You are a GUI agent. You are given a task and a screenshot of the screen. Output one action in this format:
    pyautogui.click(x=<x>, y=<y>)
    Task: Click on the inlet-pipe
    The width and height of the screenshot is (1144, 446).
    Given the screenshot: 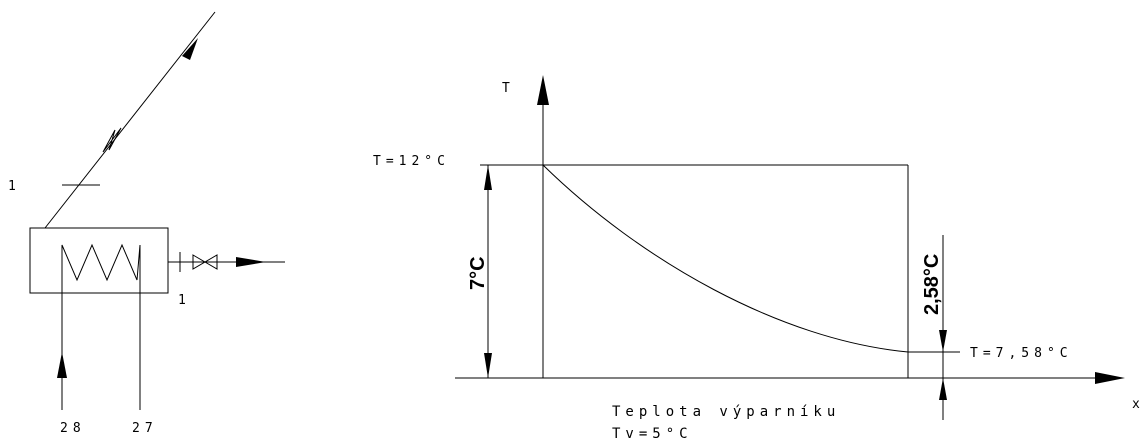 What is the action you would take?
    pyautogui.click(x=130, y=120)
    